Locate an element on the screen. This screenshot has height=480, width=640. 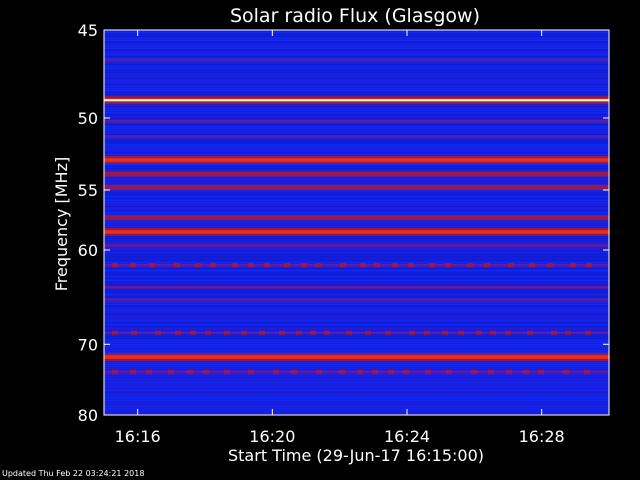
y-tick-label: 50 is located at coordinates (88, 118).